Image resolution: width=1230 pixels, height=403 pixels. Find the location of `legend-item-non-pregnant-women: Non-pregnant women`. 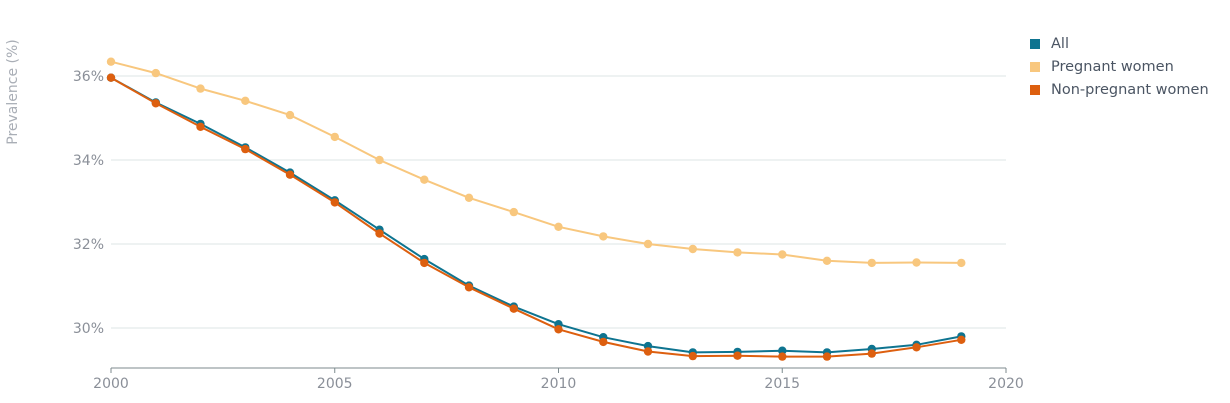

legend-item-non-pregnant-women: Non-pregnant women is located at coordinates (1127, 89).